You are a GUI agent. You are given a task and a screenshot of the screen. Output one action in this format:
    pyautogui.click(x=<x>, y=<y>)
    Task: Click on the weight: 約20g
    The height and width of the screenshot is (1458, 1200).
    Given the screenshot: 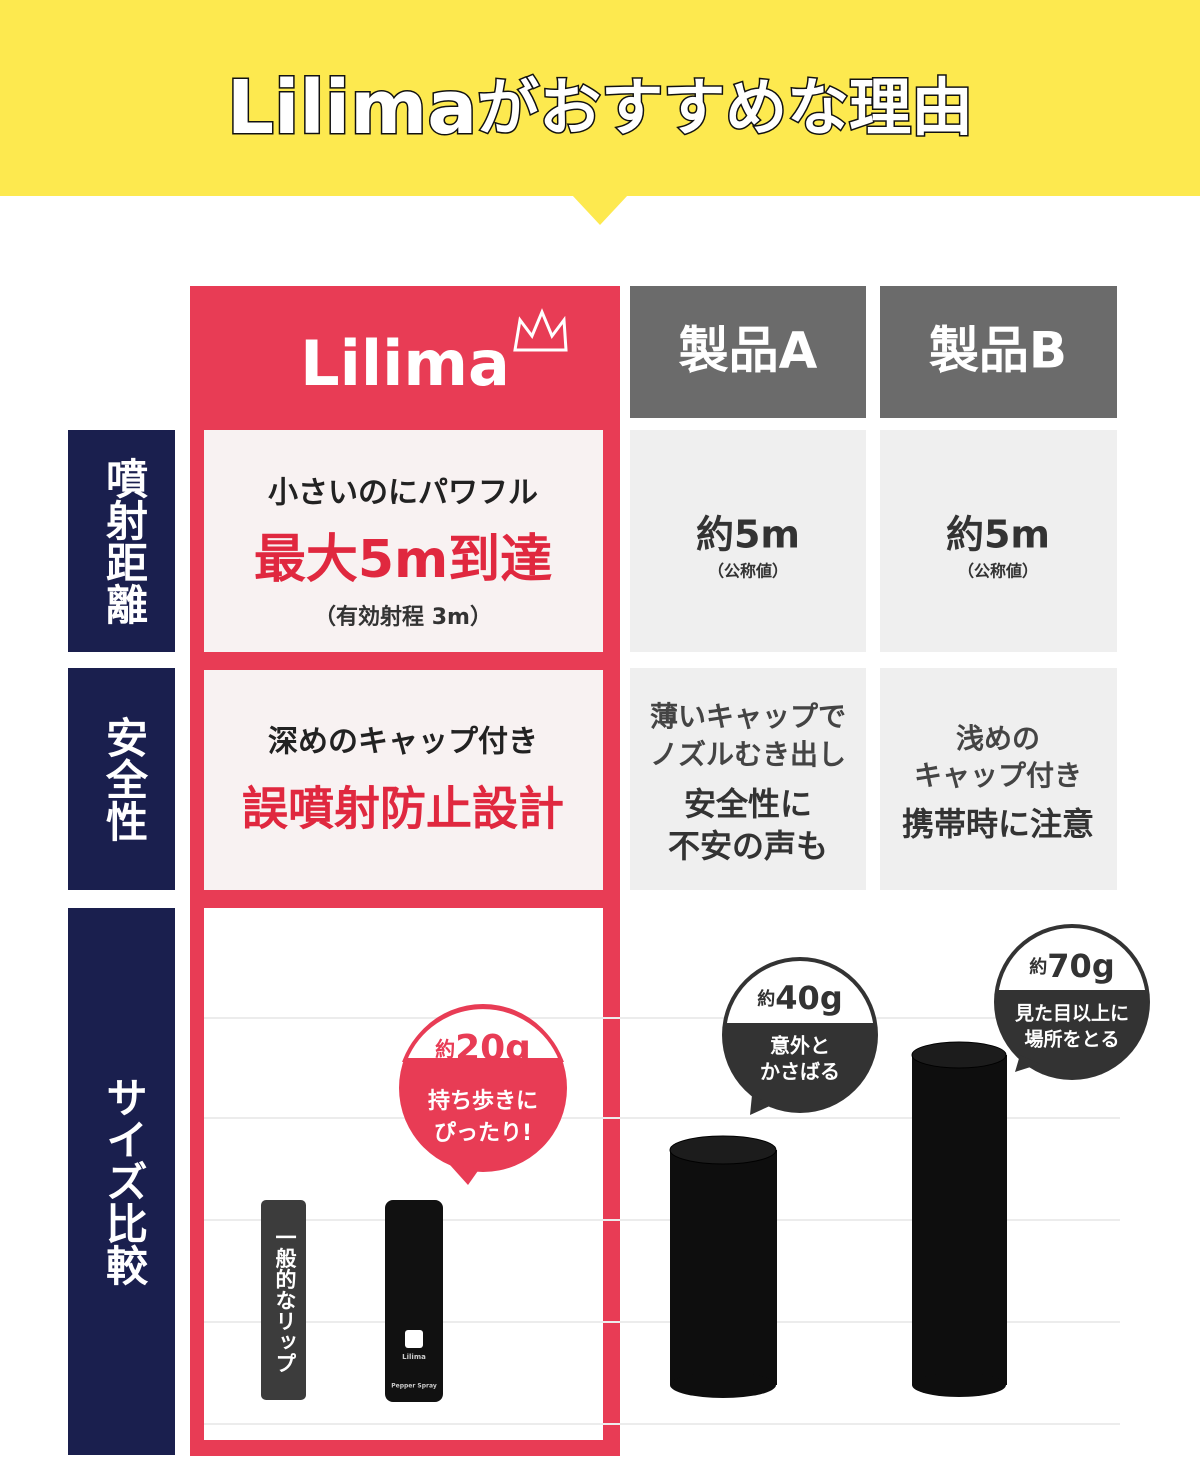 What is the action you would take?
    pyautogui.click(x=483, y=1048)
    